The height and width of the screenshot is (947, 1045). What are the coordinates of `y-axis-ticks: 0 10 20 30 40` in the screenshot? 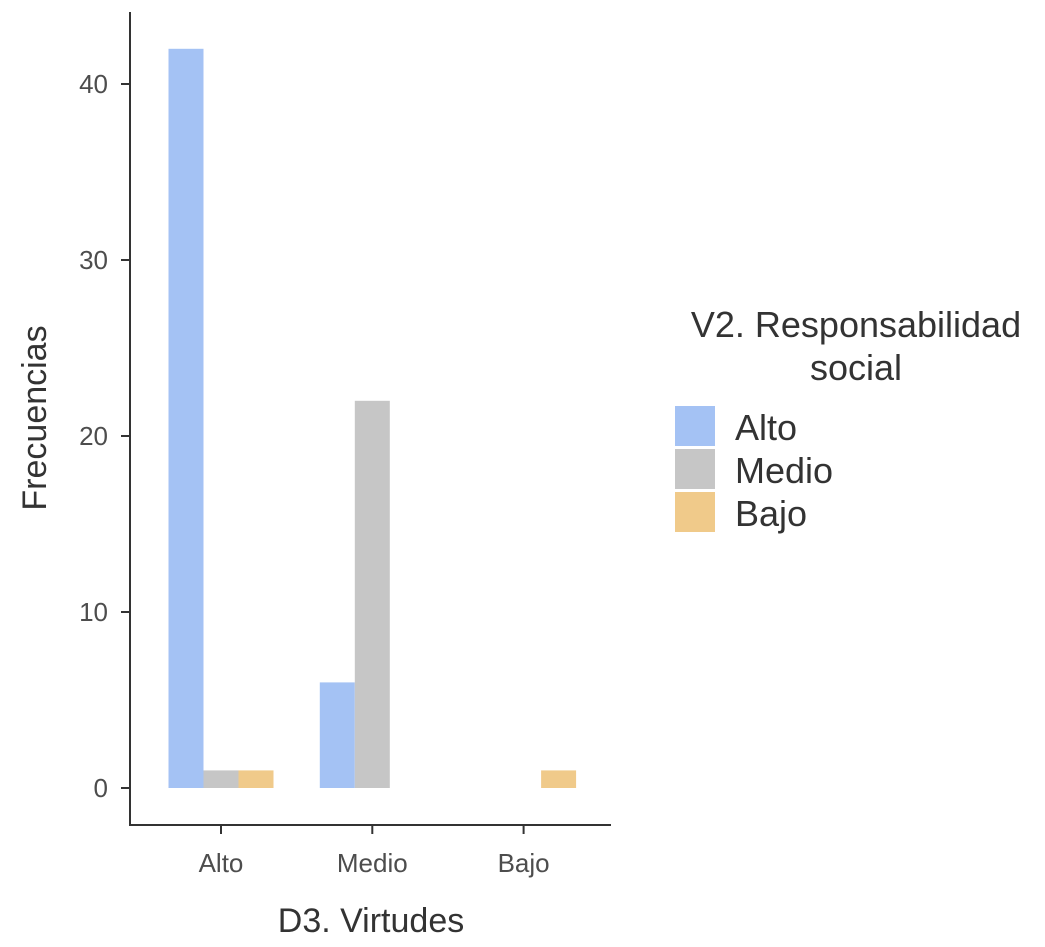 It's located at (104, 436).